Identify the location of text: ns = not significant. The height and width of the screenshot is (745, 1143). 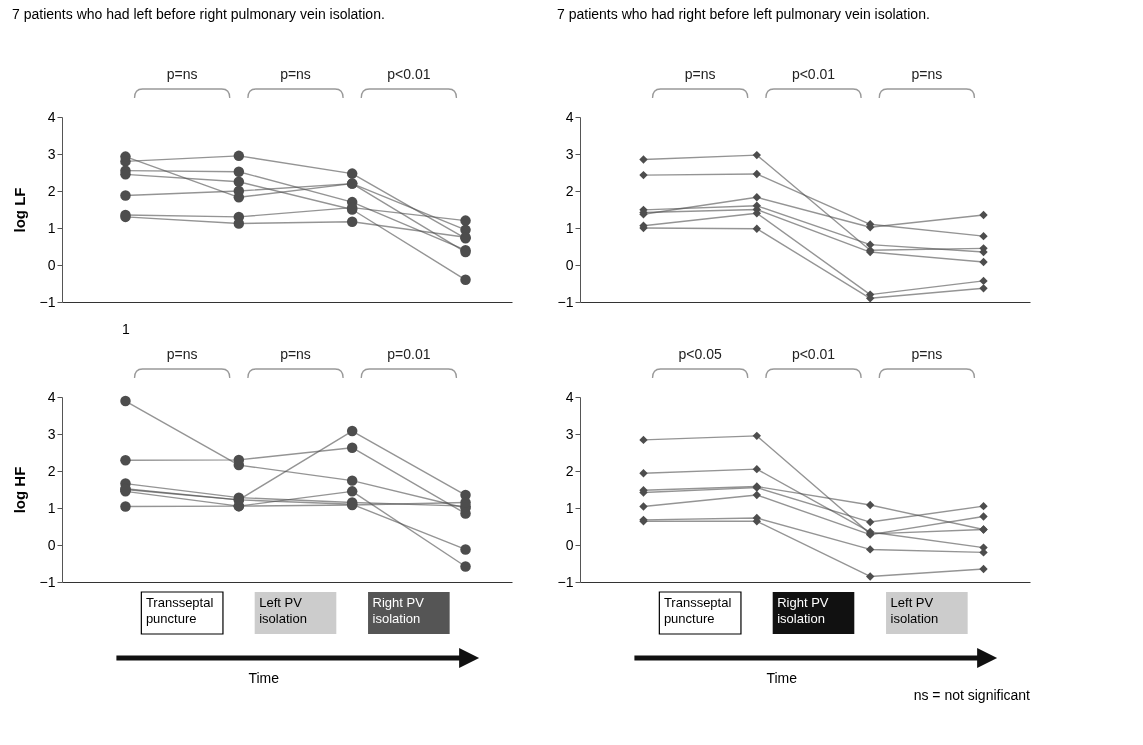
(972, 695).